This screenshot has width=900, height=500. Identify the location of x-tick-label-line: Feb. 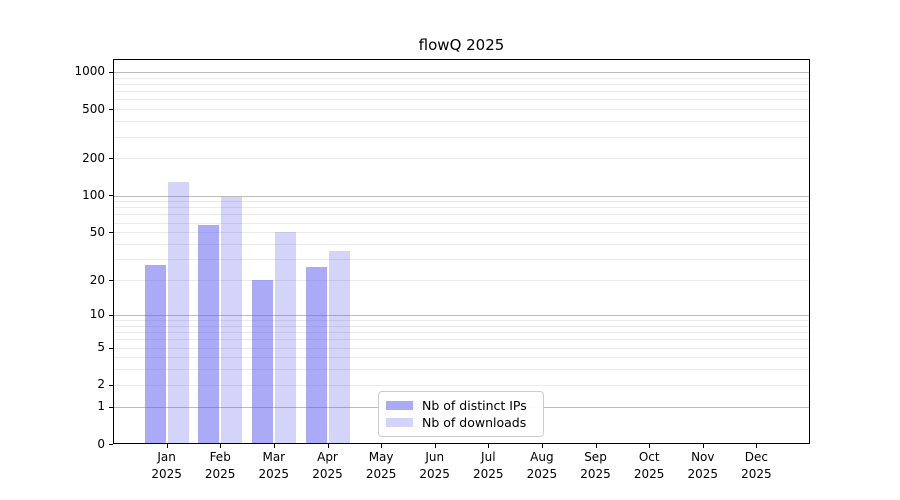
(220, 457).